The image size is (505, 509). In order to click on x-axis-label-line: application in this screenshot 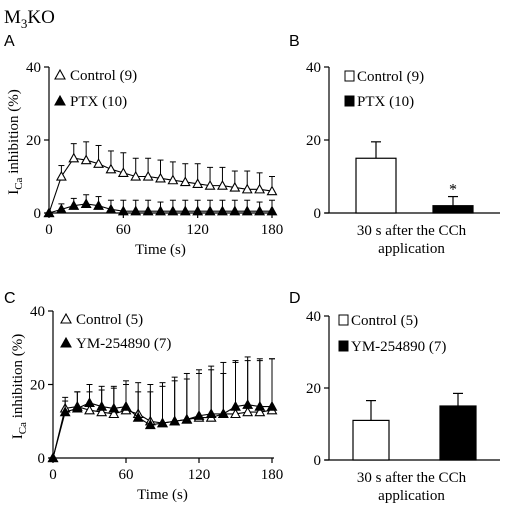, I will do `click(411, 496)`.